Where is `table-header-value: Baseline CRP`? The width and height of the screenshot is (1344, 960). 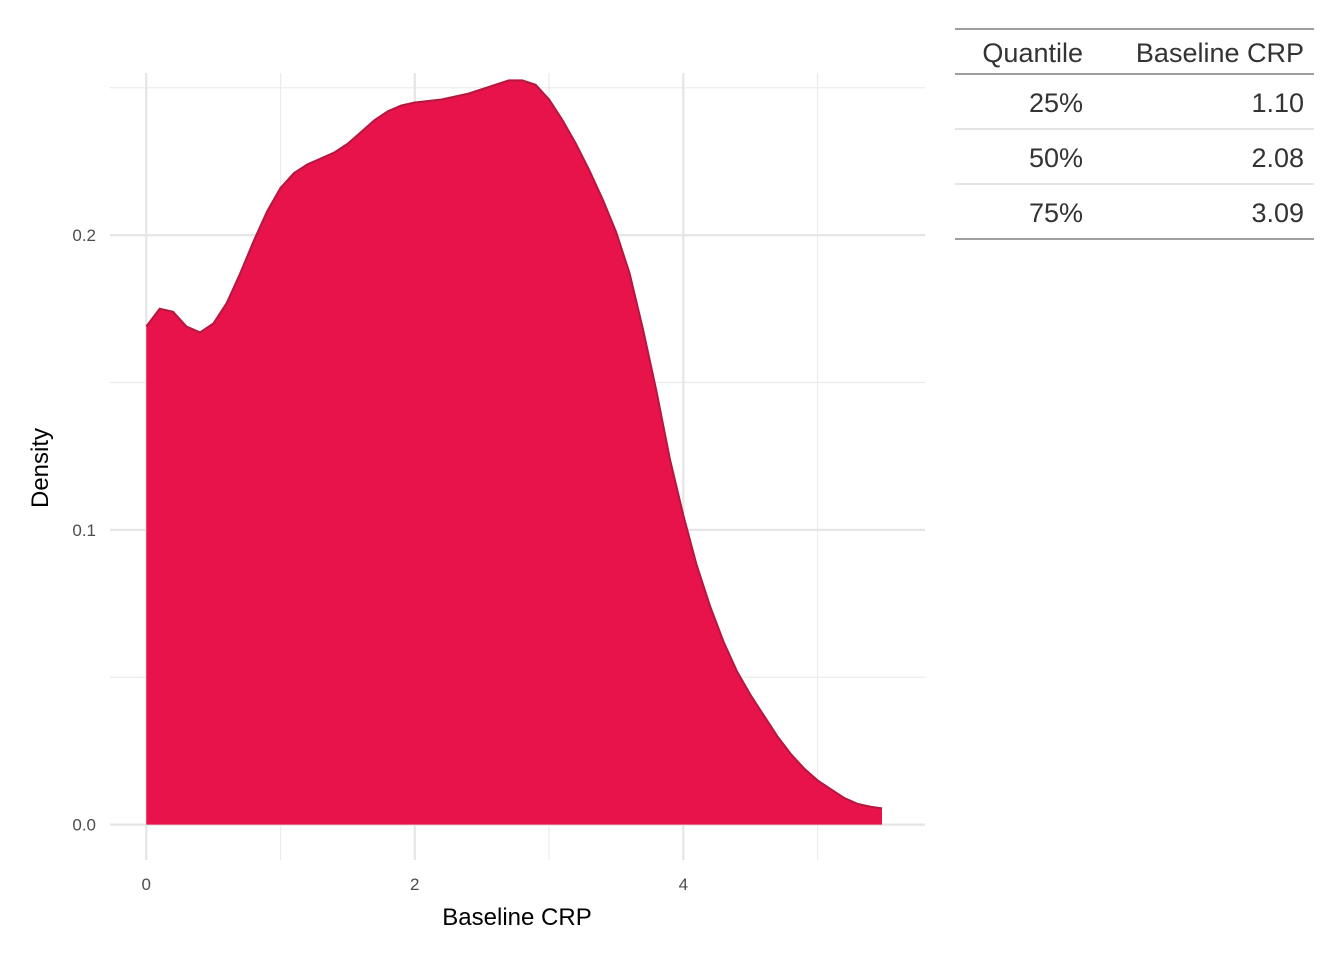
table-header-value: Baseline CRP is located at coordinates (1220, 53).